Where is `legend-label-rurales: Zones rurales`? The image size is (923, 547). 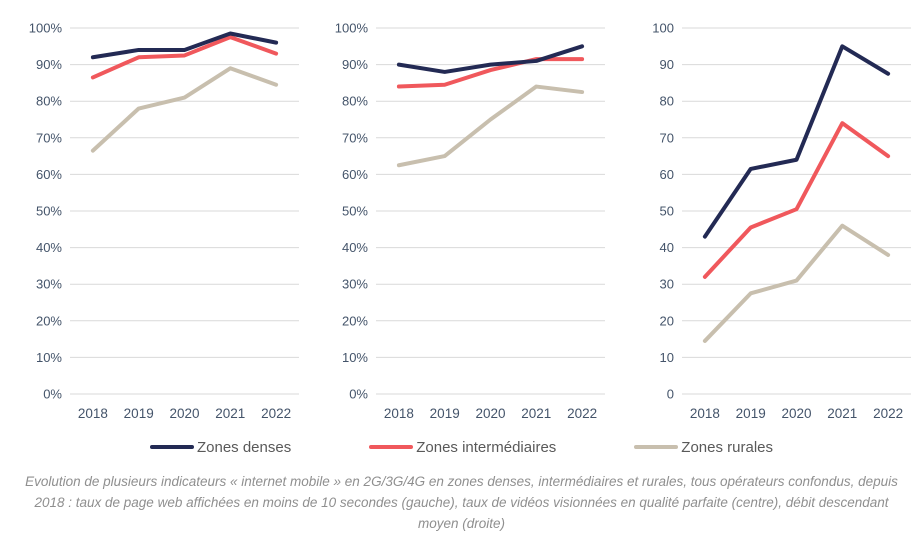 legend-label-rurales: Zones rurales is located at coordinates (727, 447).